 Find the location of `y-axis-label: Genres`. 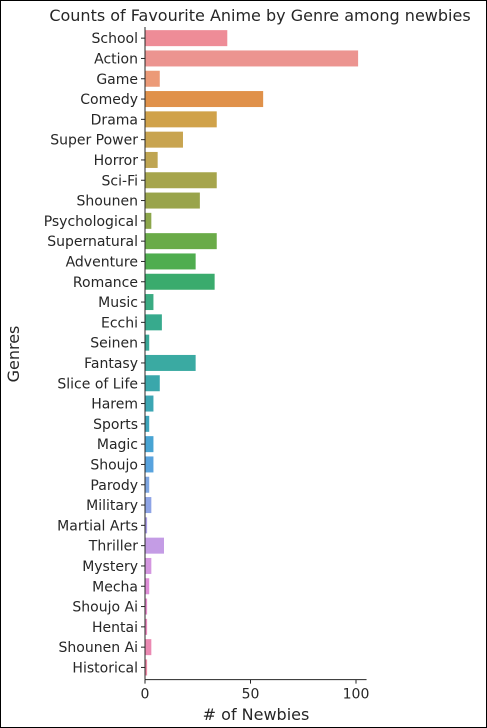

y-axis-label: Genres is located at coordinates (13, 354).